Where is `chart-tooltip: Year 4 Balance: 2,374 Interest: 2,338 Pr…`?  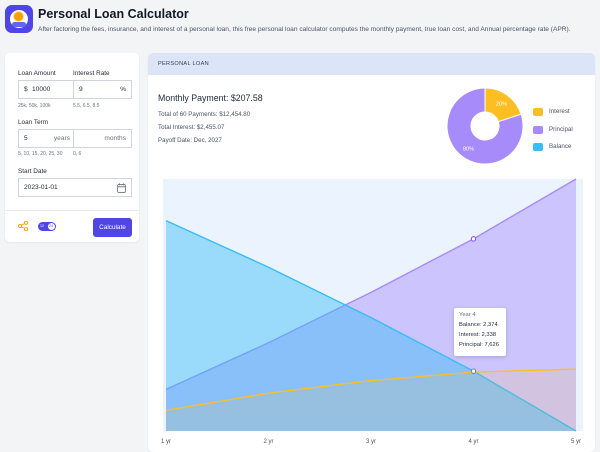 chart-tooltip: Year 4 Balance: 2,374 Interest: 2,338 Pr… is located at coordinates (480, 332).